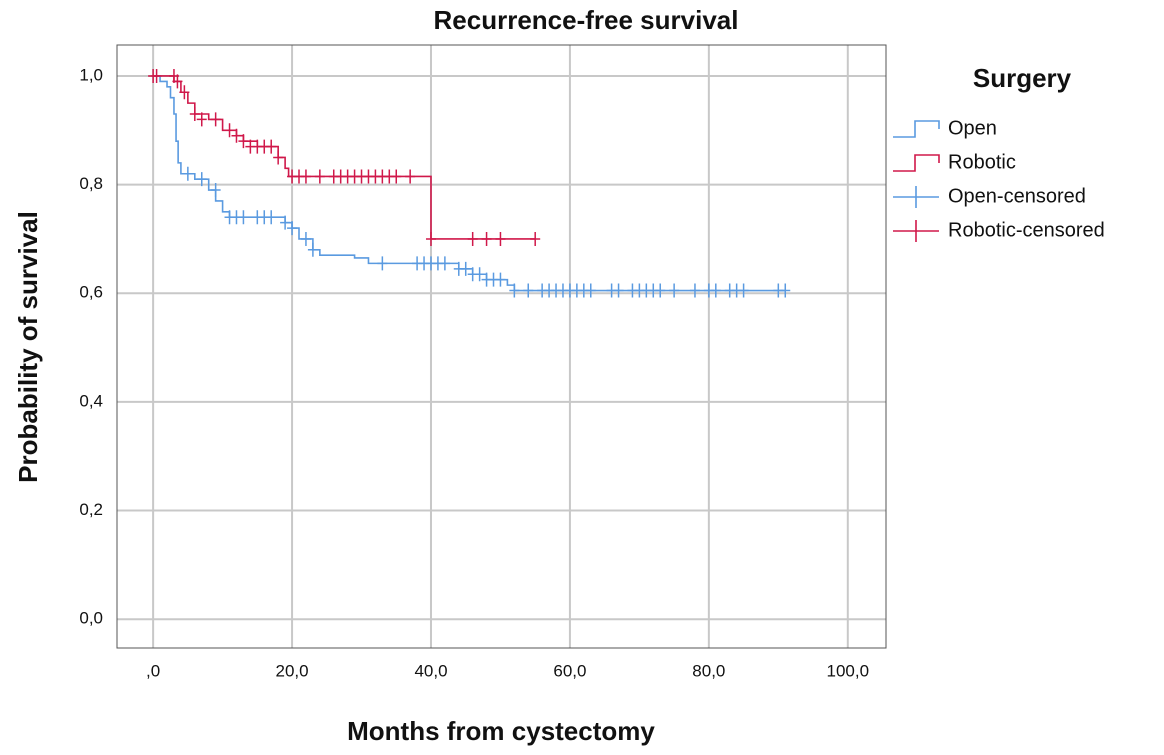  What do you see at coordinates (501, 731) in the screenshot?
I see `x-axis-label: Months from cystectomy` at bounding box center [501, 731].